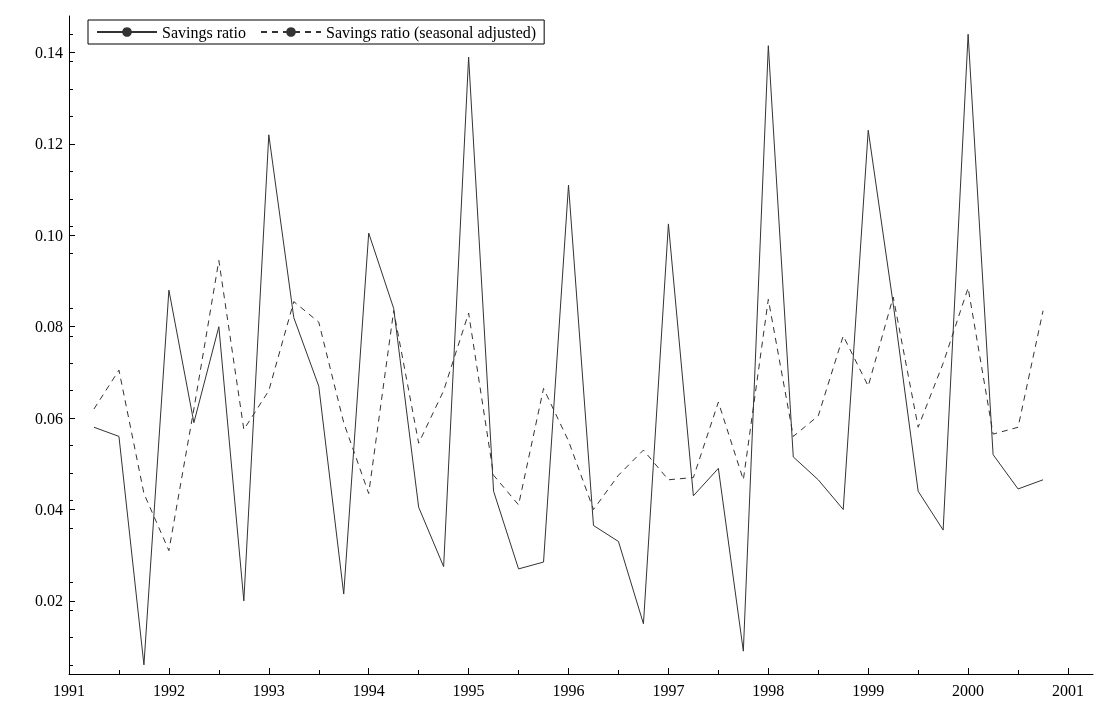 The width and height of the screenshot is (1103, 711). I want to click on legend-label: Savings ratio (seasonal adjusted), so click(431, 32).